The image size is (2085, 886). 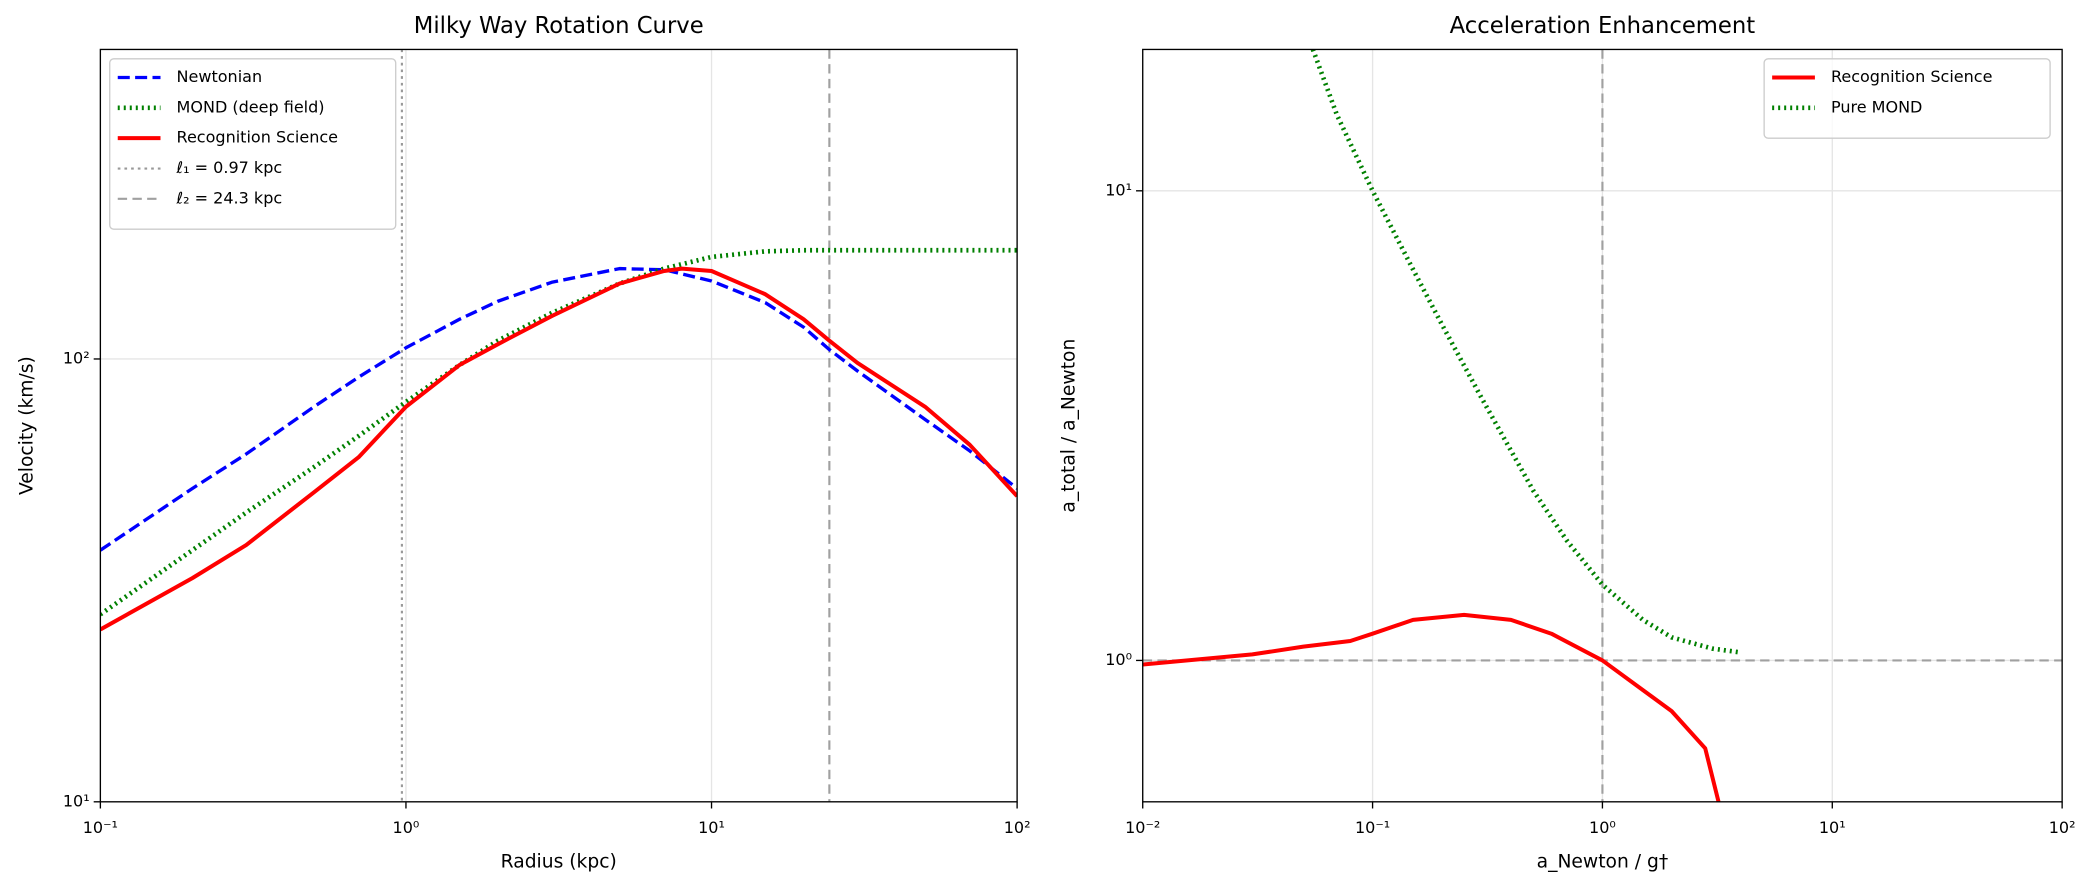 I want to click on legend-label: Newtonian, so click(x=220, y=76).